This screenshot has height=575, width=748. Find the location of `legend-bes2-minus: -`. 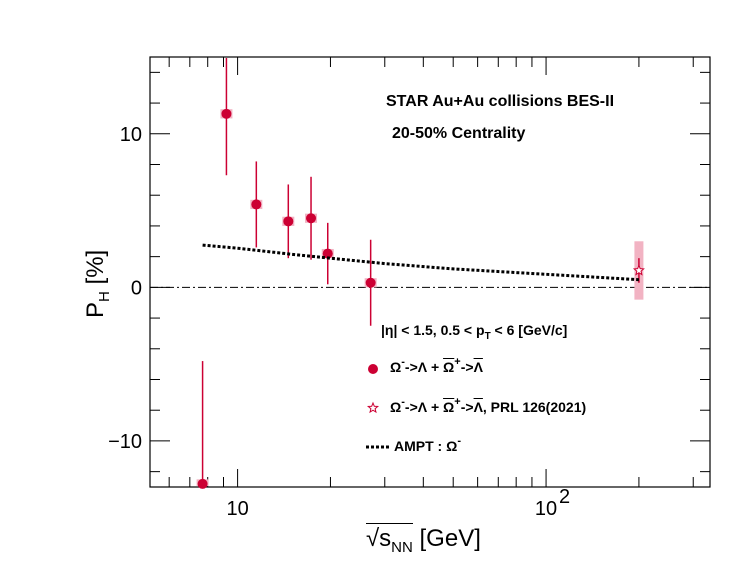

legend-bes2-minus: - is located at coordinates (403, 362).